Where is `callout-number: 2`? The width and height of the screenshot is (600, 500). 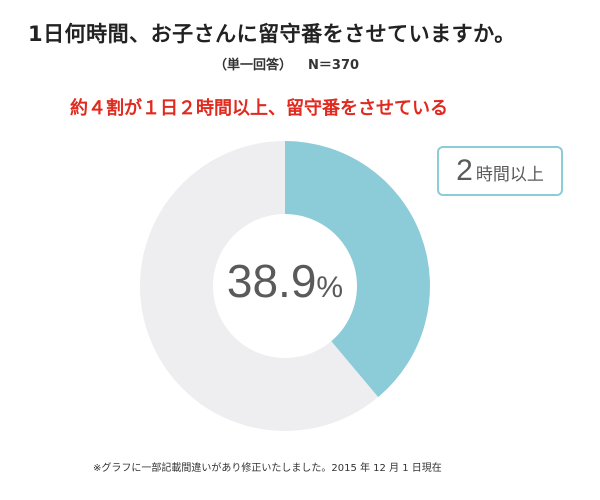
callout-number: 2 is located at coordinates (464, 170).